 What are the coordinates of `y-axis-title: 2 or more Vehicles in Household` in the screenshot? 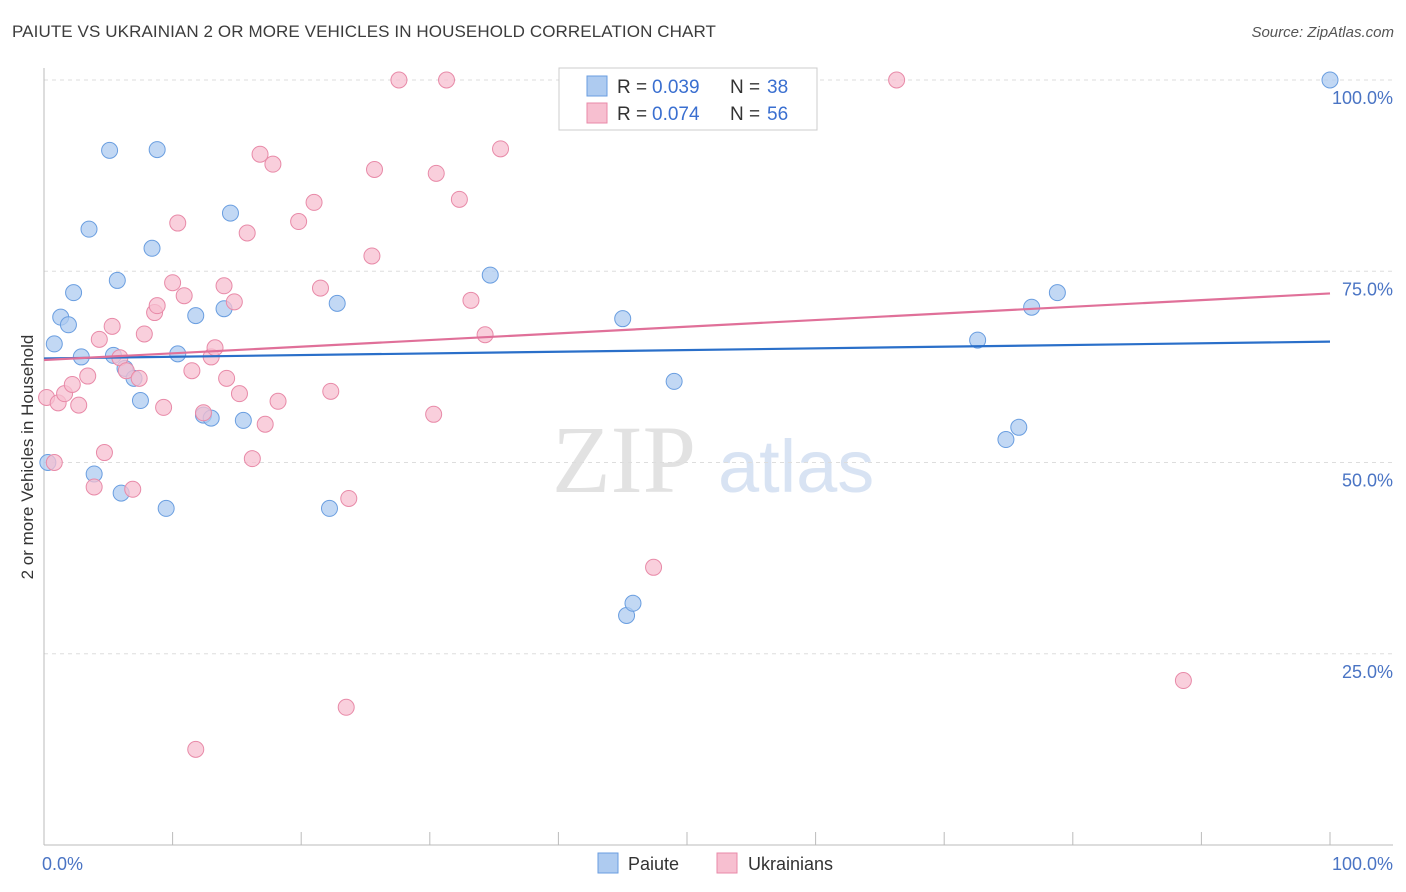 It's located at (27, 457).